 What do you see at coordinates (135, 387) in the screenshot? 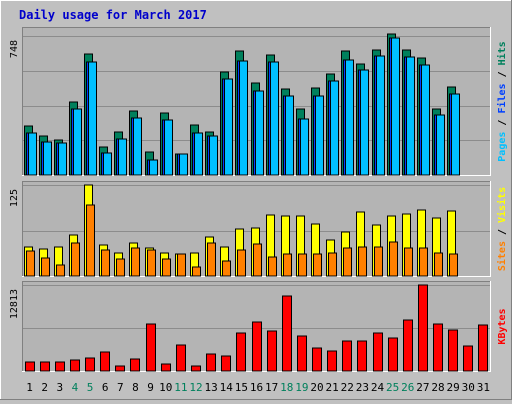
I see `x-tick-label: 8` at bounding box center [135, 387].